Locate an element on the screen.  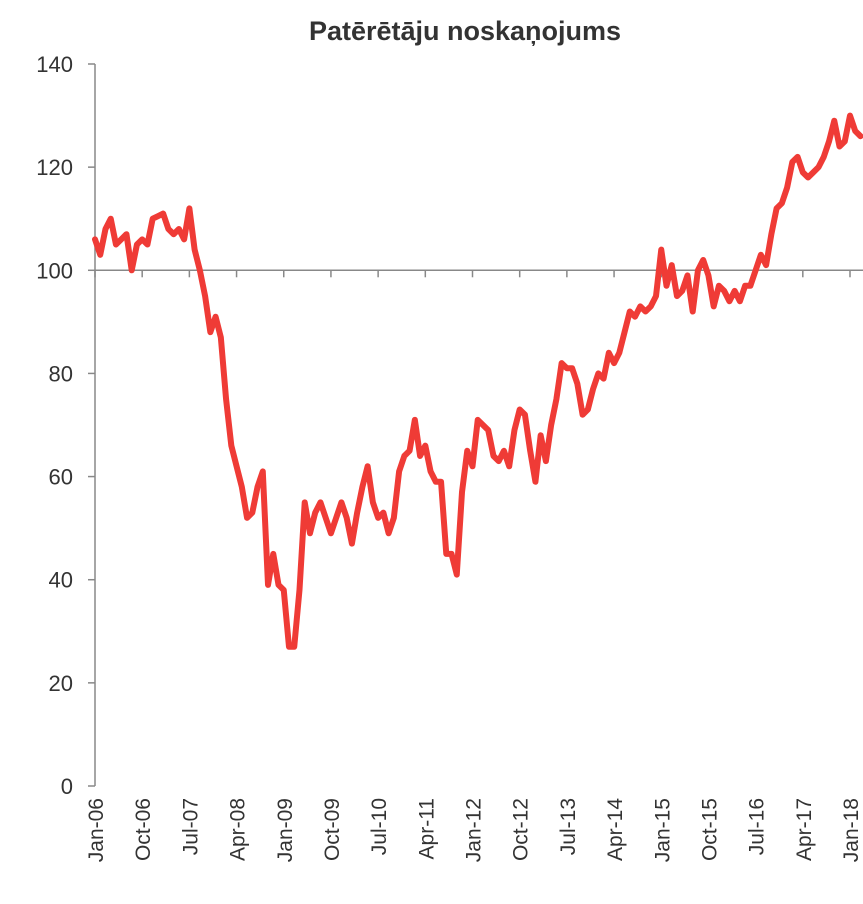
x-tick-label: Jul-13 is located at coordinates (568, 826).